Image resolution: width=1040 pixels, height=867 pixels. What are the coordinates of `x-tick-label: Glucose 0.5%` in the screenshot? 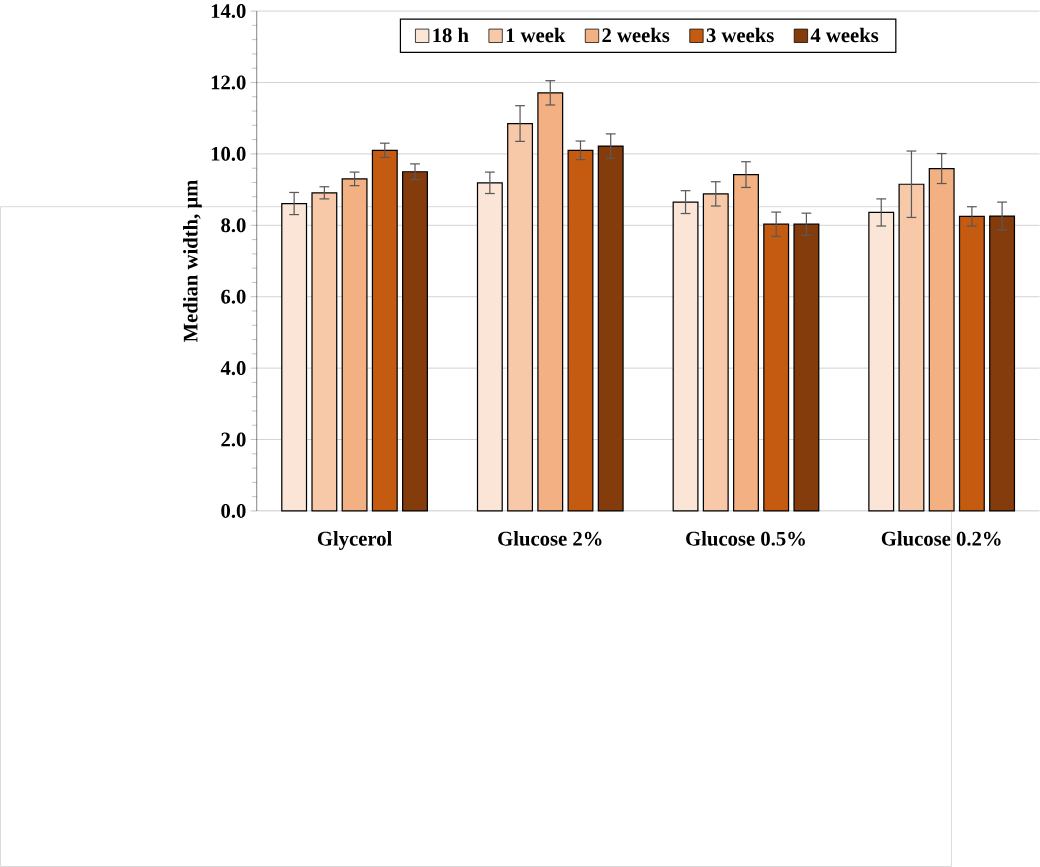 It's located at (745, 538).